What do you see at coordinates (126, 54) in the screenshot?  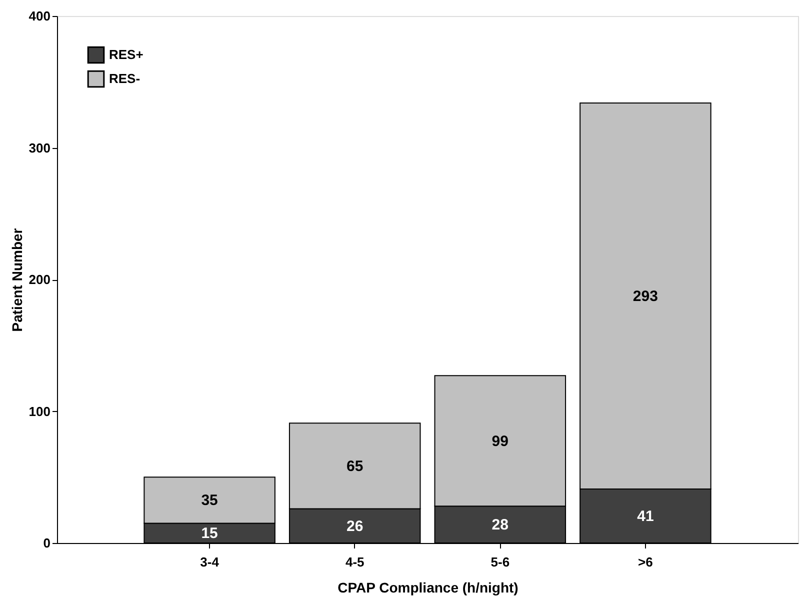 I see `legend-label: RES+` at bounding box center [126, 54].